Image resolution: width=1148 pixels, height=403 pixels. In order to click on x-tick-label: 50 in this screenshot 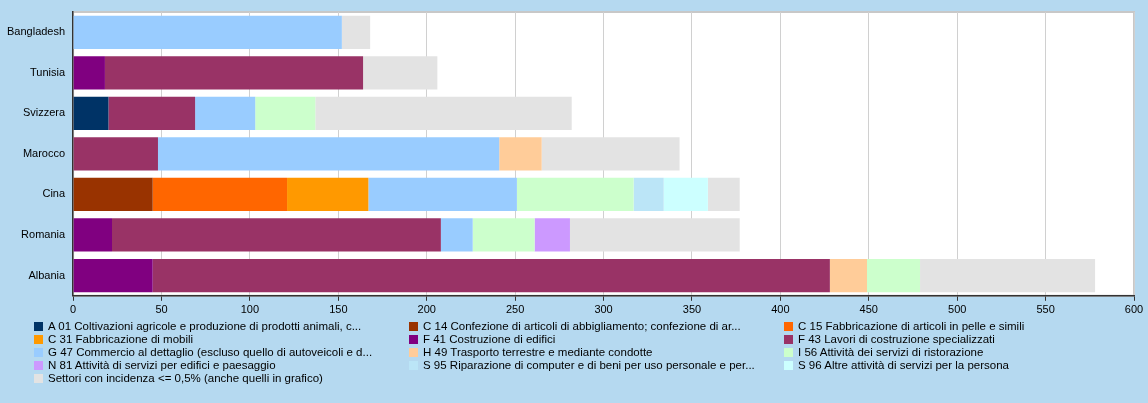, I will do `click(161, 309)`.